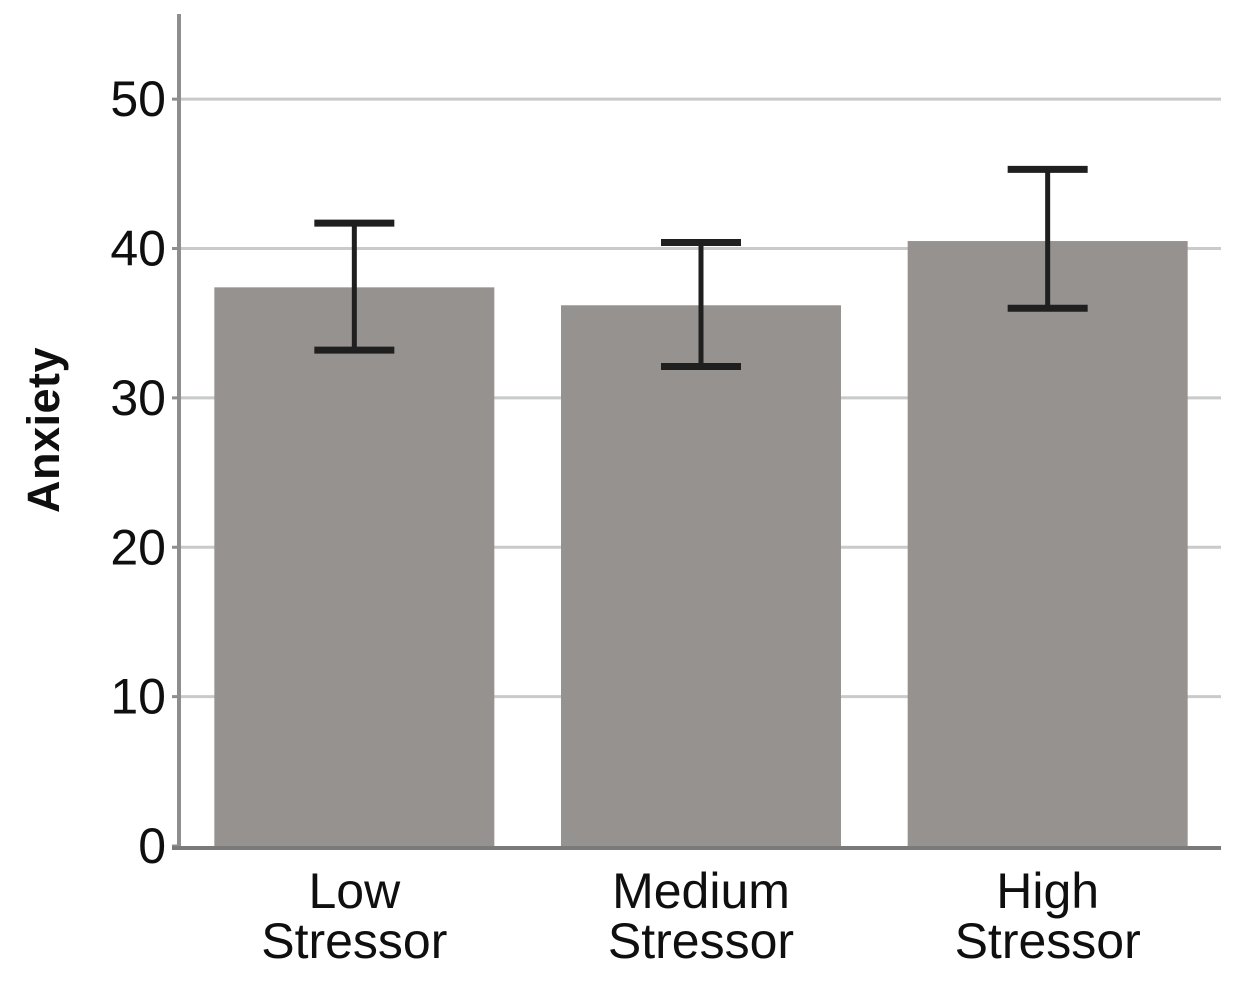 This screenshot has width=1244, height=982. What do you see at coordinates (43, 430) in the screenshot?
I see `y-axis-title: Anxiety` at bounding box center [43, 430].